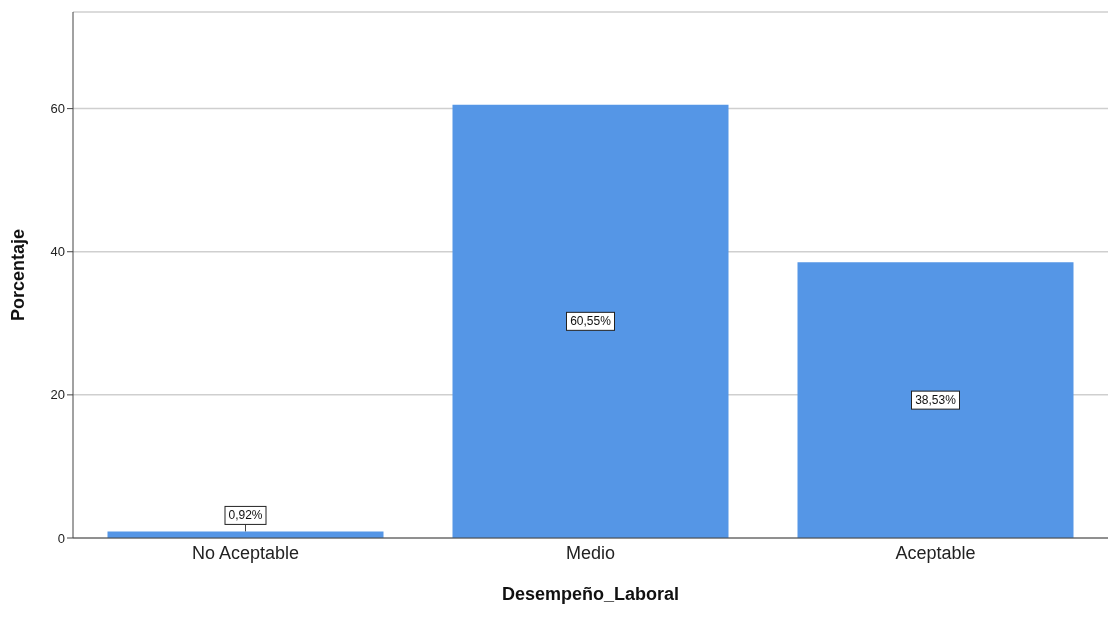  I want to click on x-axis-title: Desempeño_Laboral, so click(590, 594).